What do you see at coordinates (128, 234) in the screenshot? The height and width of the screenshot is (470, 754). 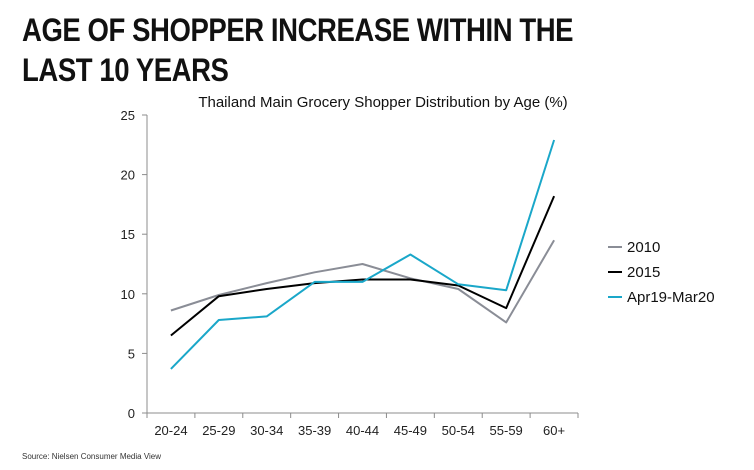 I see `y-tick-label: 15` at bounding box center [128, 234].